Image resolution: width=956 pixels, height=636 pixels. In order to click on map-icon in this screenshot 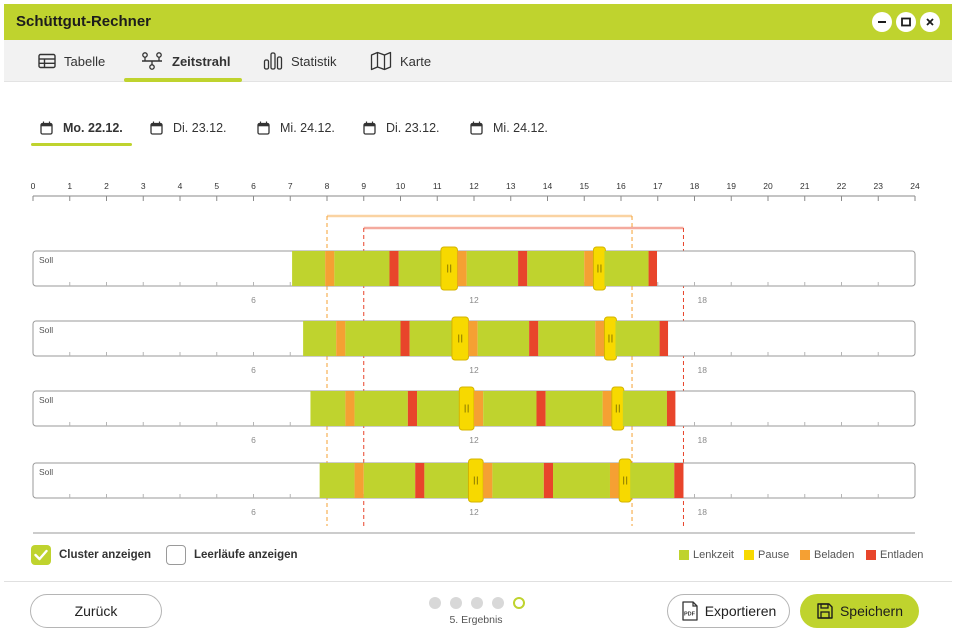, I will do `click(381, 61)`.